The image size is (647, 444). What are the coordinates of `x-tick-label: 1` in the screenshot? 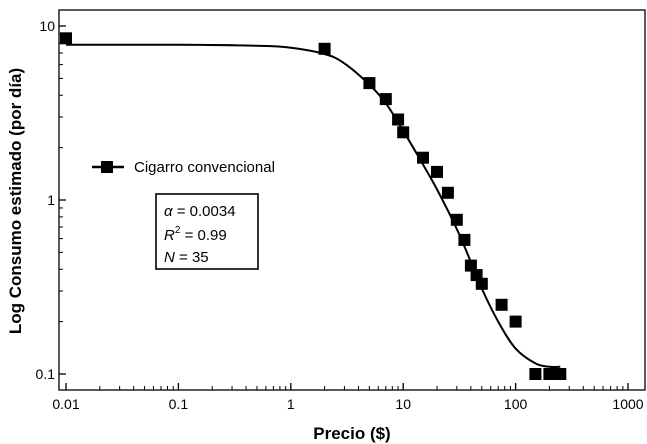 It's located at (291, 404).